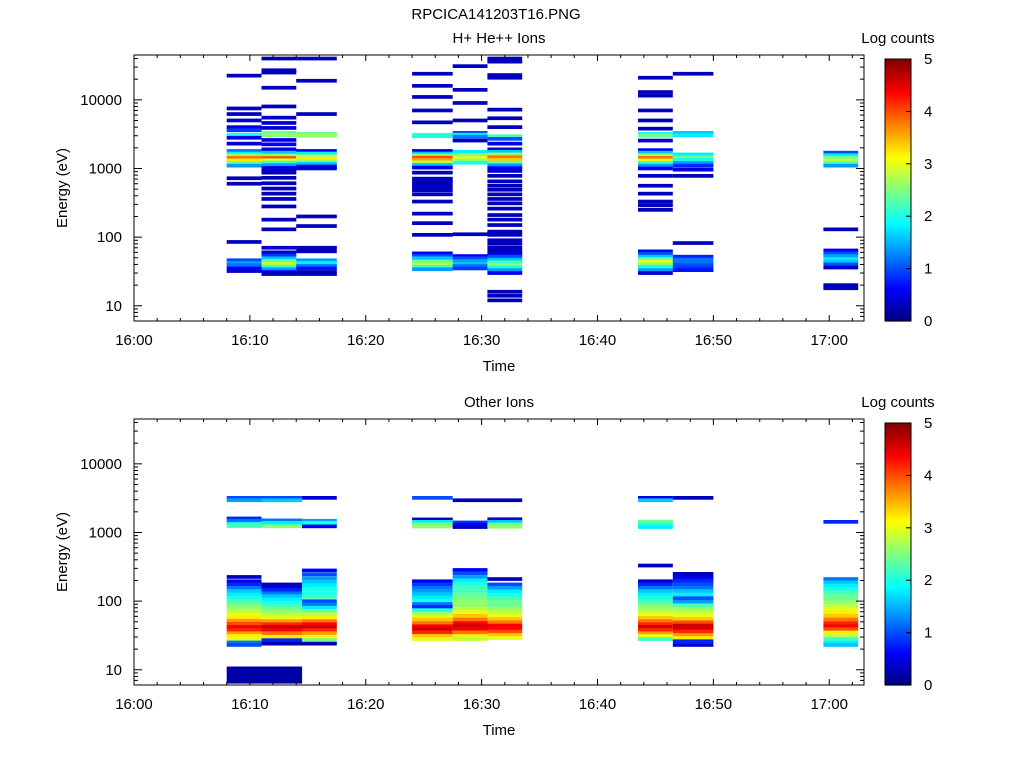 The width and height of the screenshot is (1024, 768). Describe the element at coordinates (928, 269) in the screenshot. I see `colorbar-tick-label: 1` at that location.